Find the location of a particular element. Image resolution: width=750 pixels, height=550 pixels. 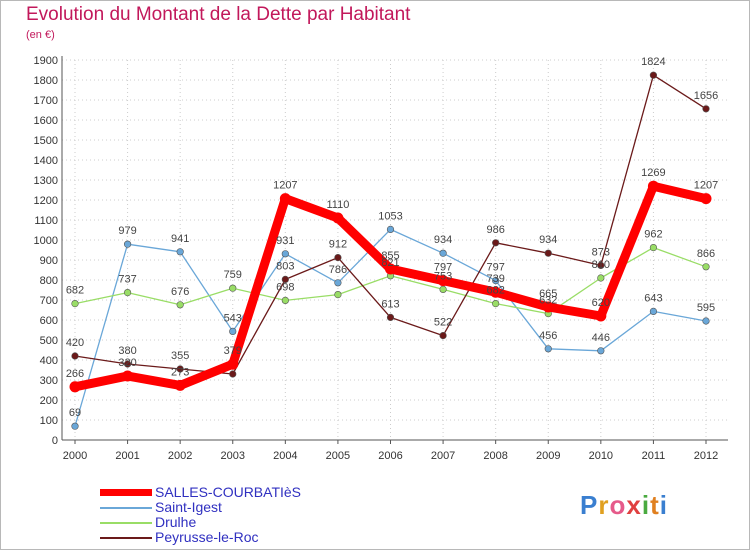

data-label-salles: 1269 is located at coordinates (653, 173).